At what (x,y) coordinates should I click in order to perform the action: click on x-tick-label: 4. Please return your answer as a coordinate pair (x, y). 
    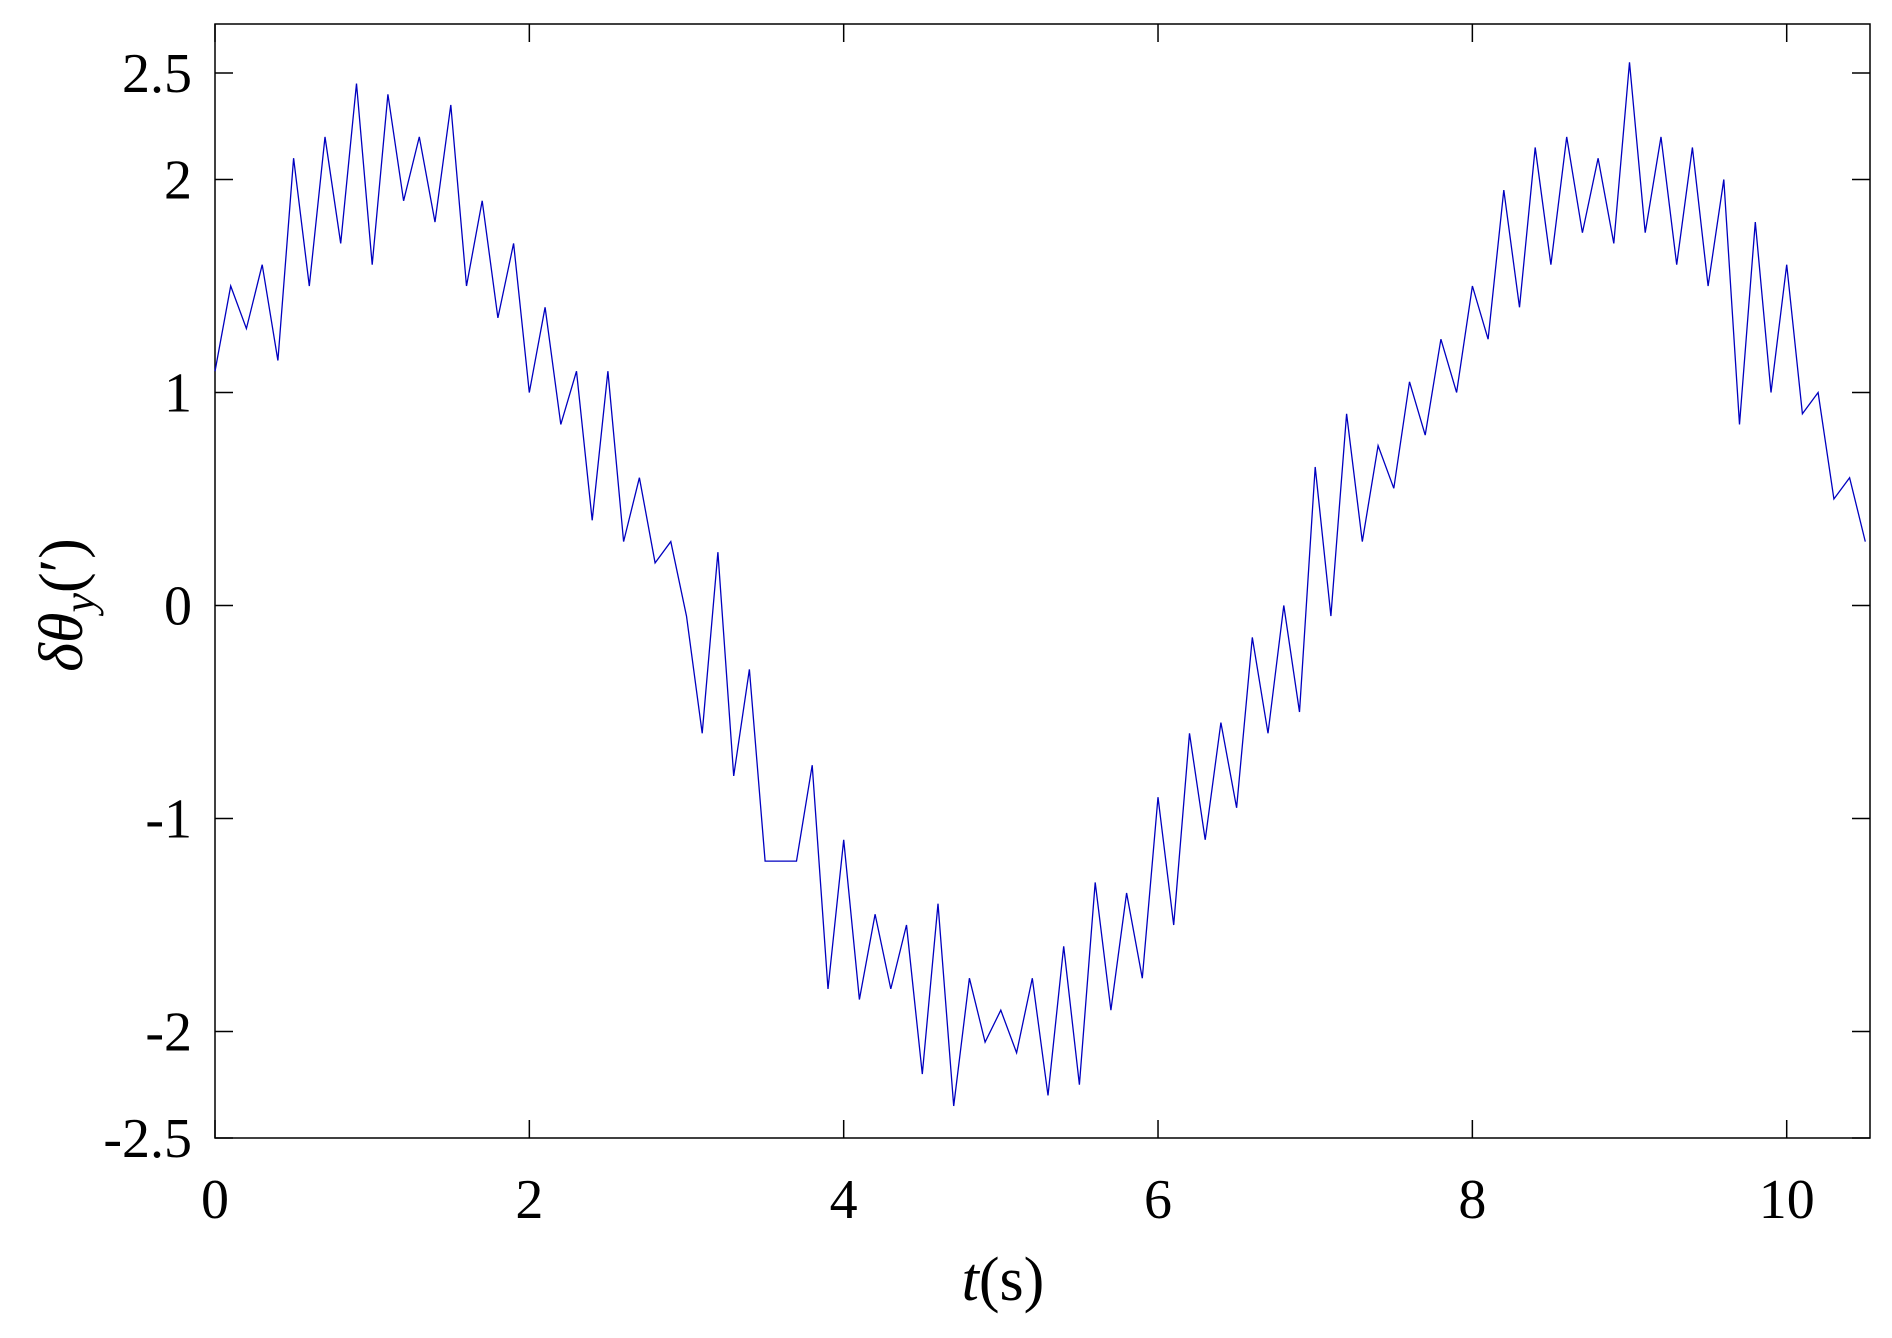
    Looking at the image, I should click on (844, 1200).